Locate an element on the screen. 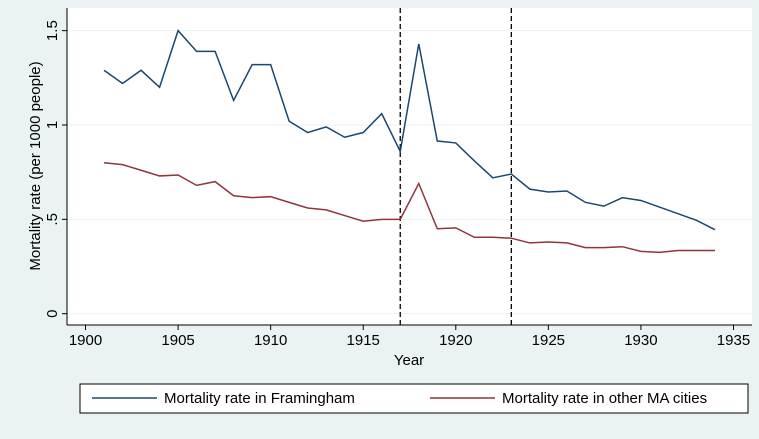 Image resolution: width=759 pixels, height=439 pixels. legend-label: Mortality rate in Framingham is located at coordinates (259, 398).